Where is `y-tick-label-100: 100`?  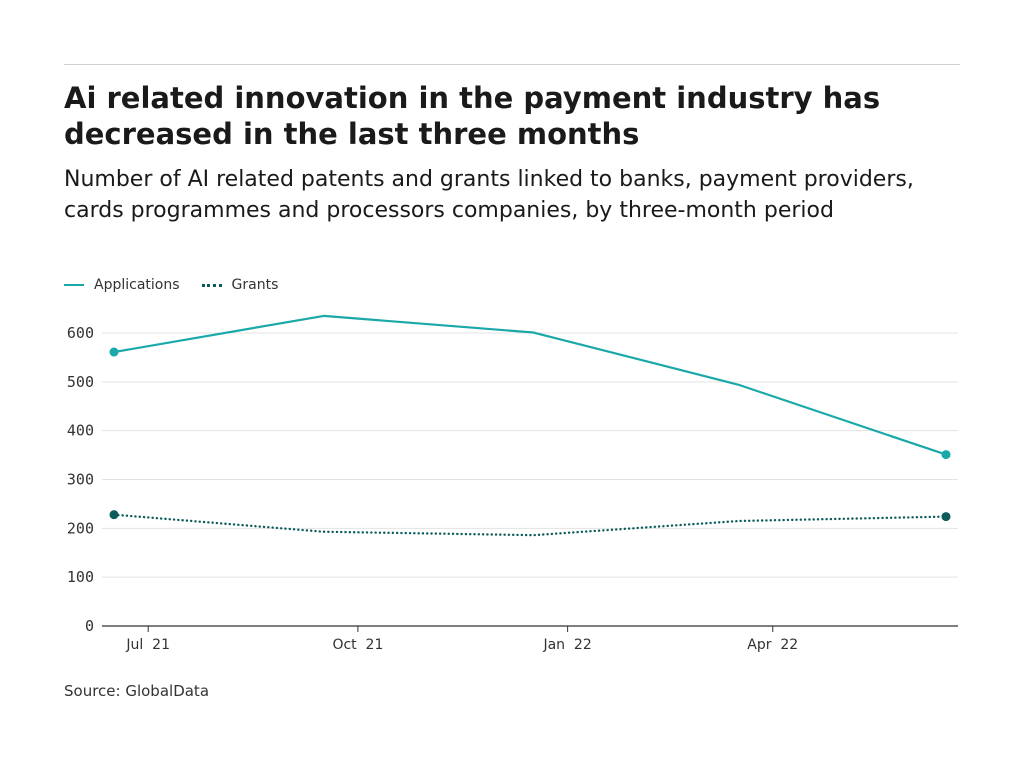 y-tick-label-100: 100 is located at coordinates (80, 577).